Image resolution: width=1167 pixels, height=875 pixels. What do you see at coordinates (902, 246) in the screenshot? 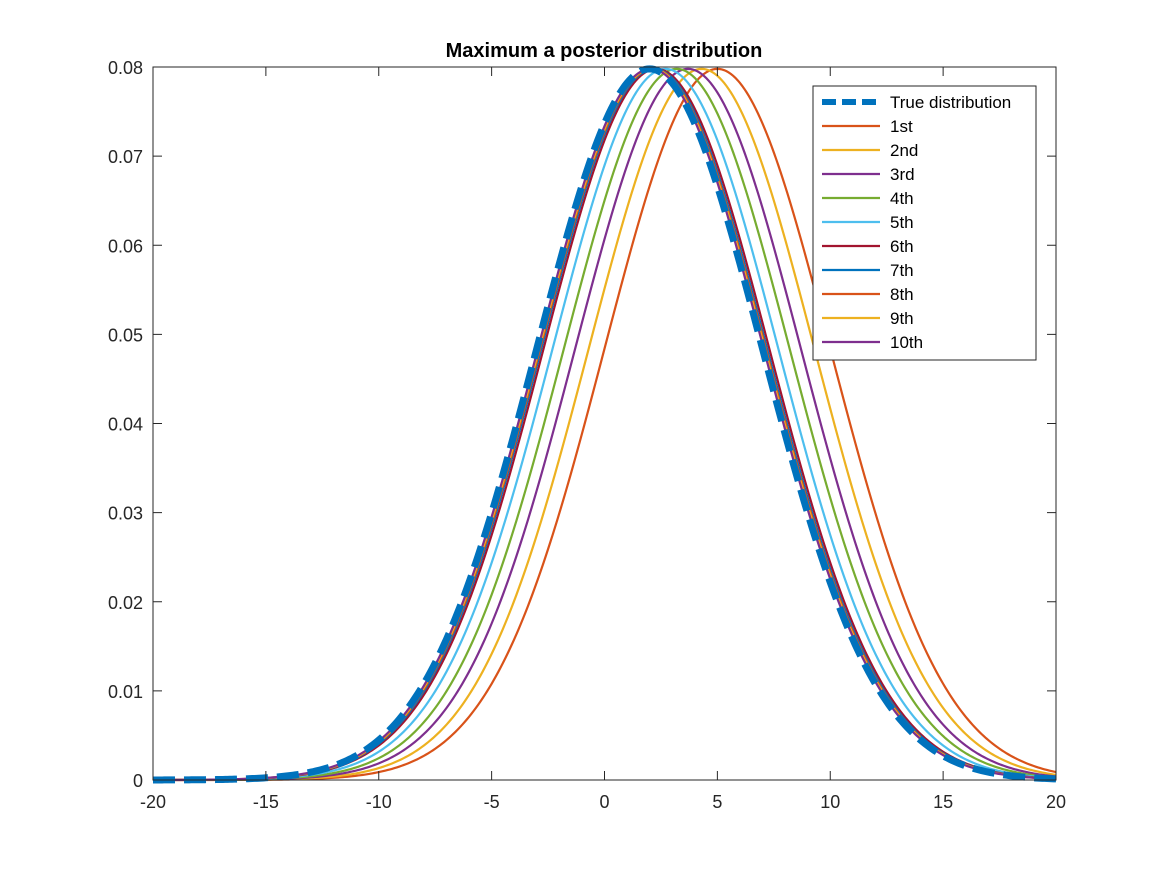
I see `legend-label: 6th` at bounding box center [902, 246].